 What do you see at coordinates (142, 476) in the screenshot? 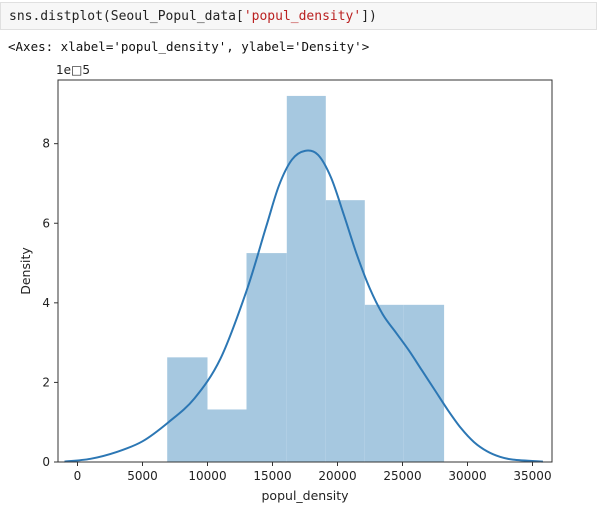
I see `x-tick-label: 5000` at bounding box center [142, 476].